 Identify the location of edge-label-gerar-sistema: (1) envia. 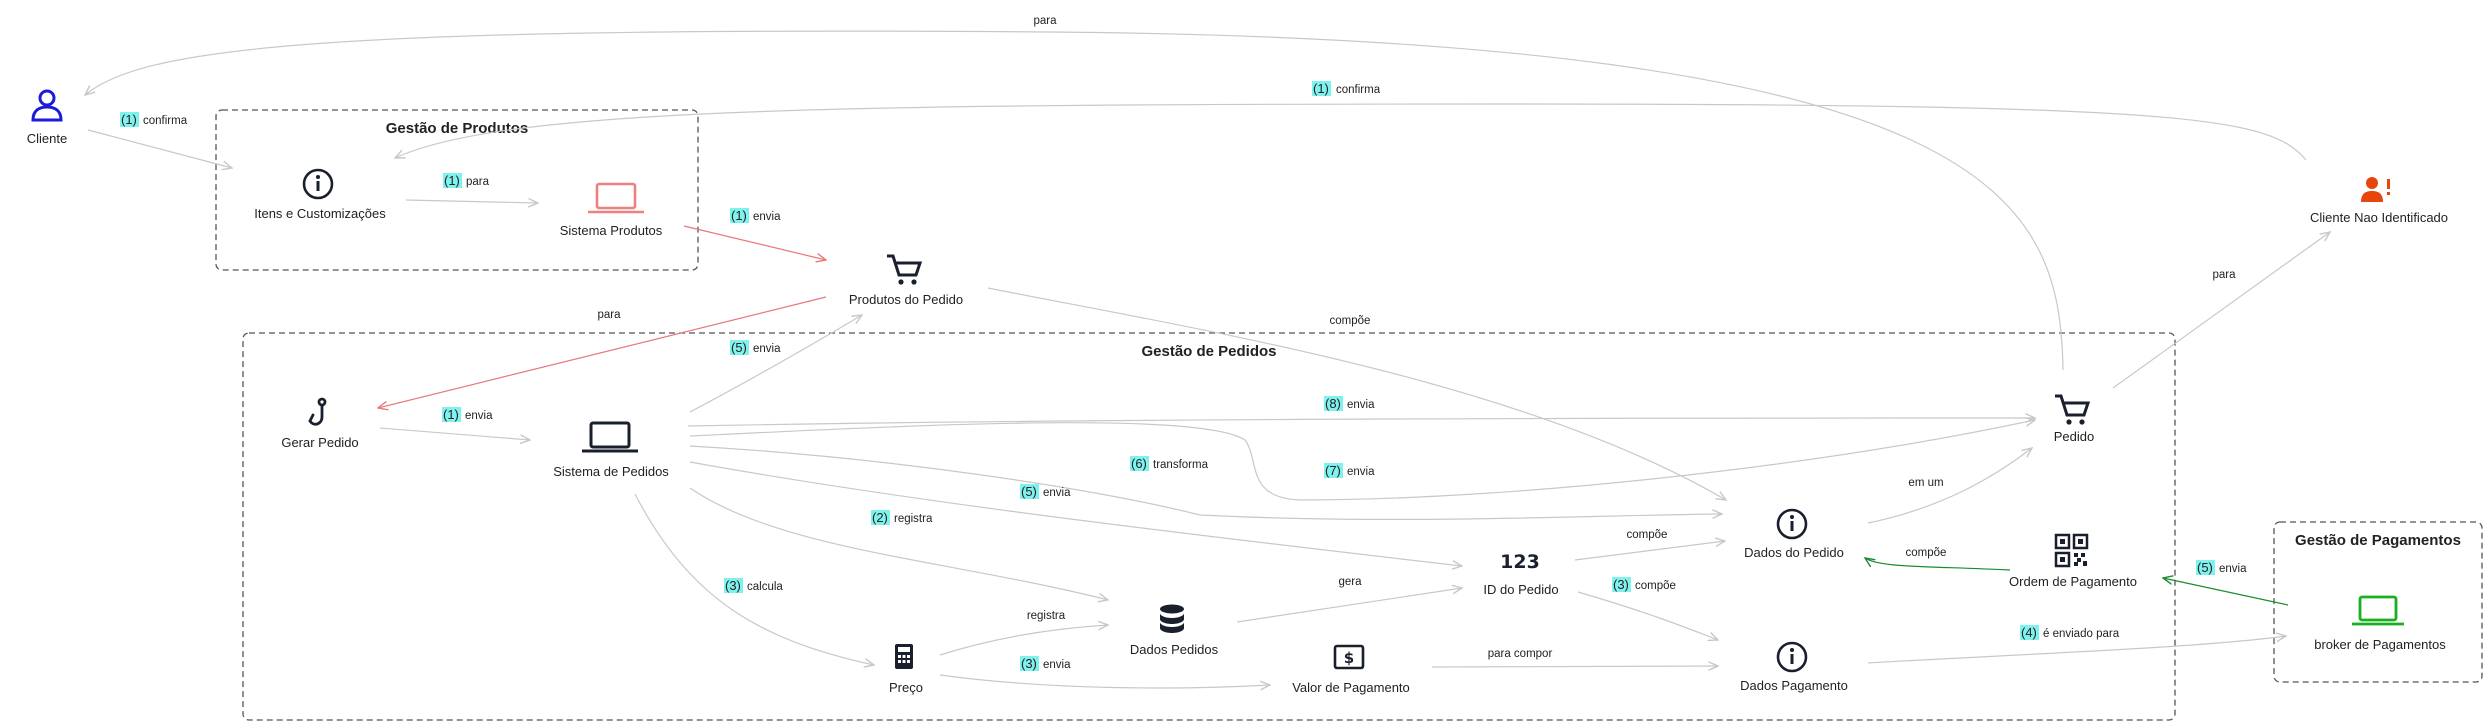
(467, 414).